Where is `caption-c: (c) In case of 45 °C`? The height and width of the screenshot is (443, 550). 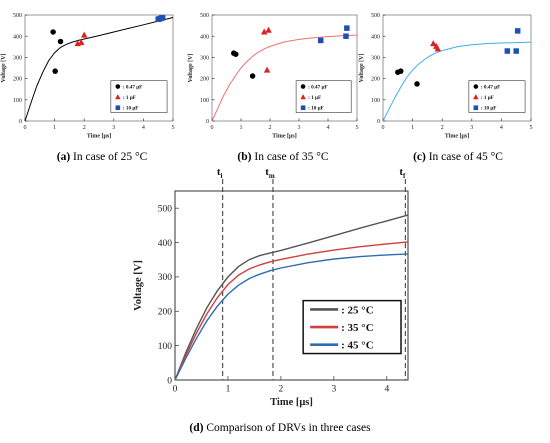
caption-c: (c) In case of 45 °C is located at coordinates (458, 157).